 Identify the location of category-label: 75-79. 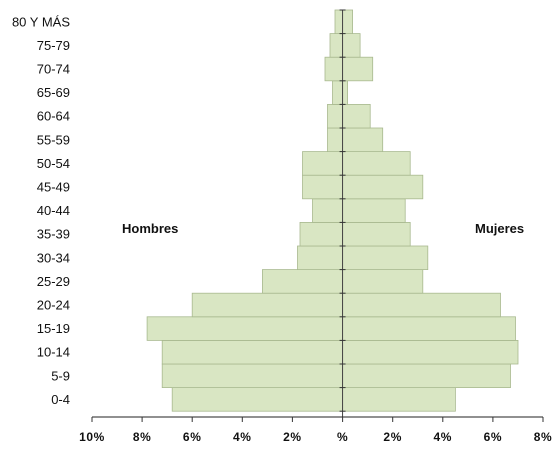
(53, 45).